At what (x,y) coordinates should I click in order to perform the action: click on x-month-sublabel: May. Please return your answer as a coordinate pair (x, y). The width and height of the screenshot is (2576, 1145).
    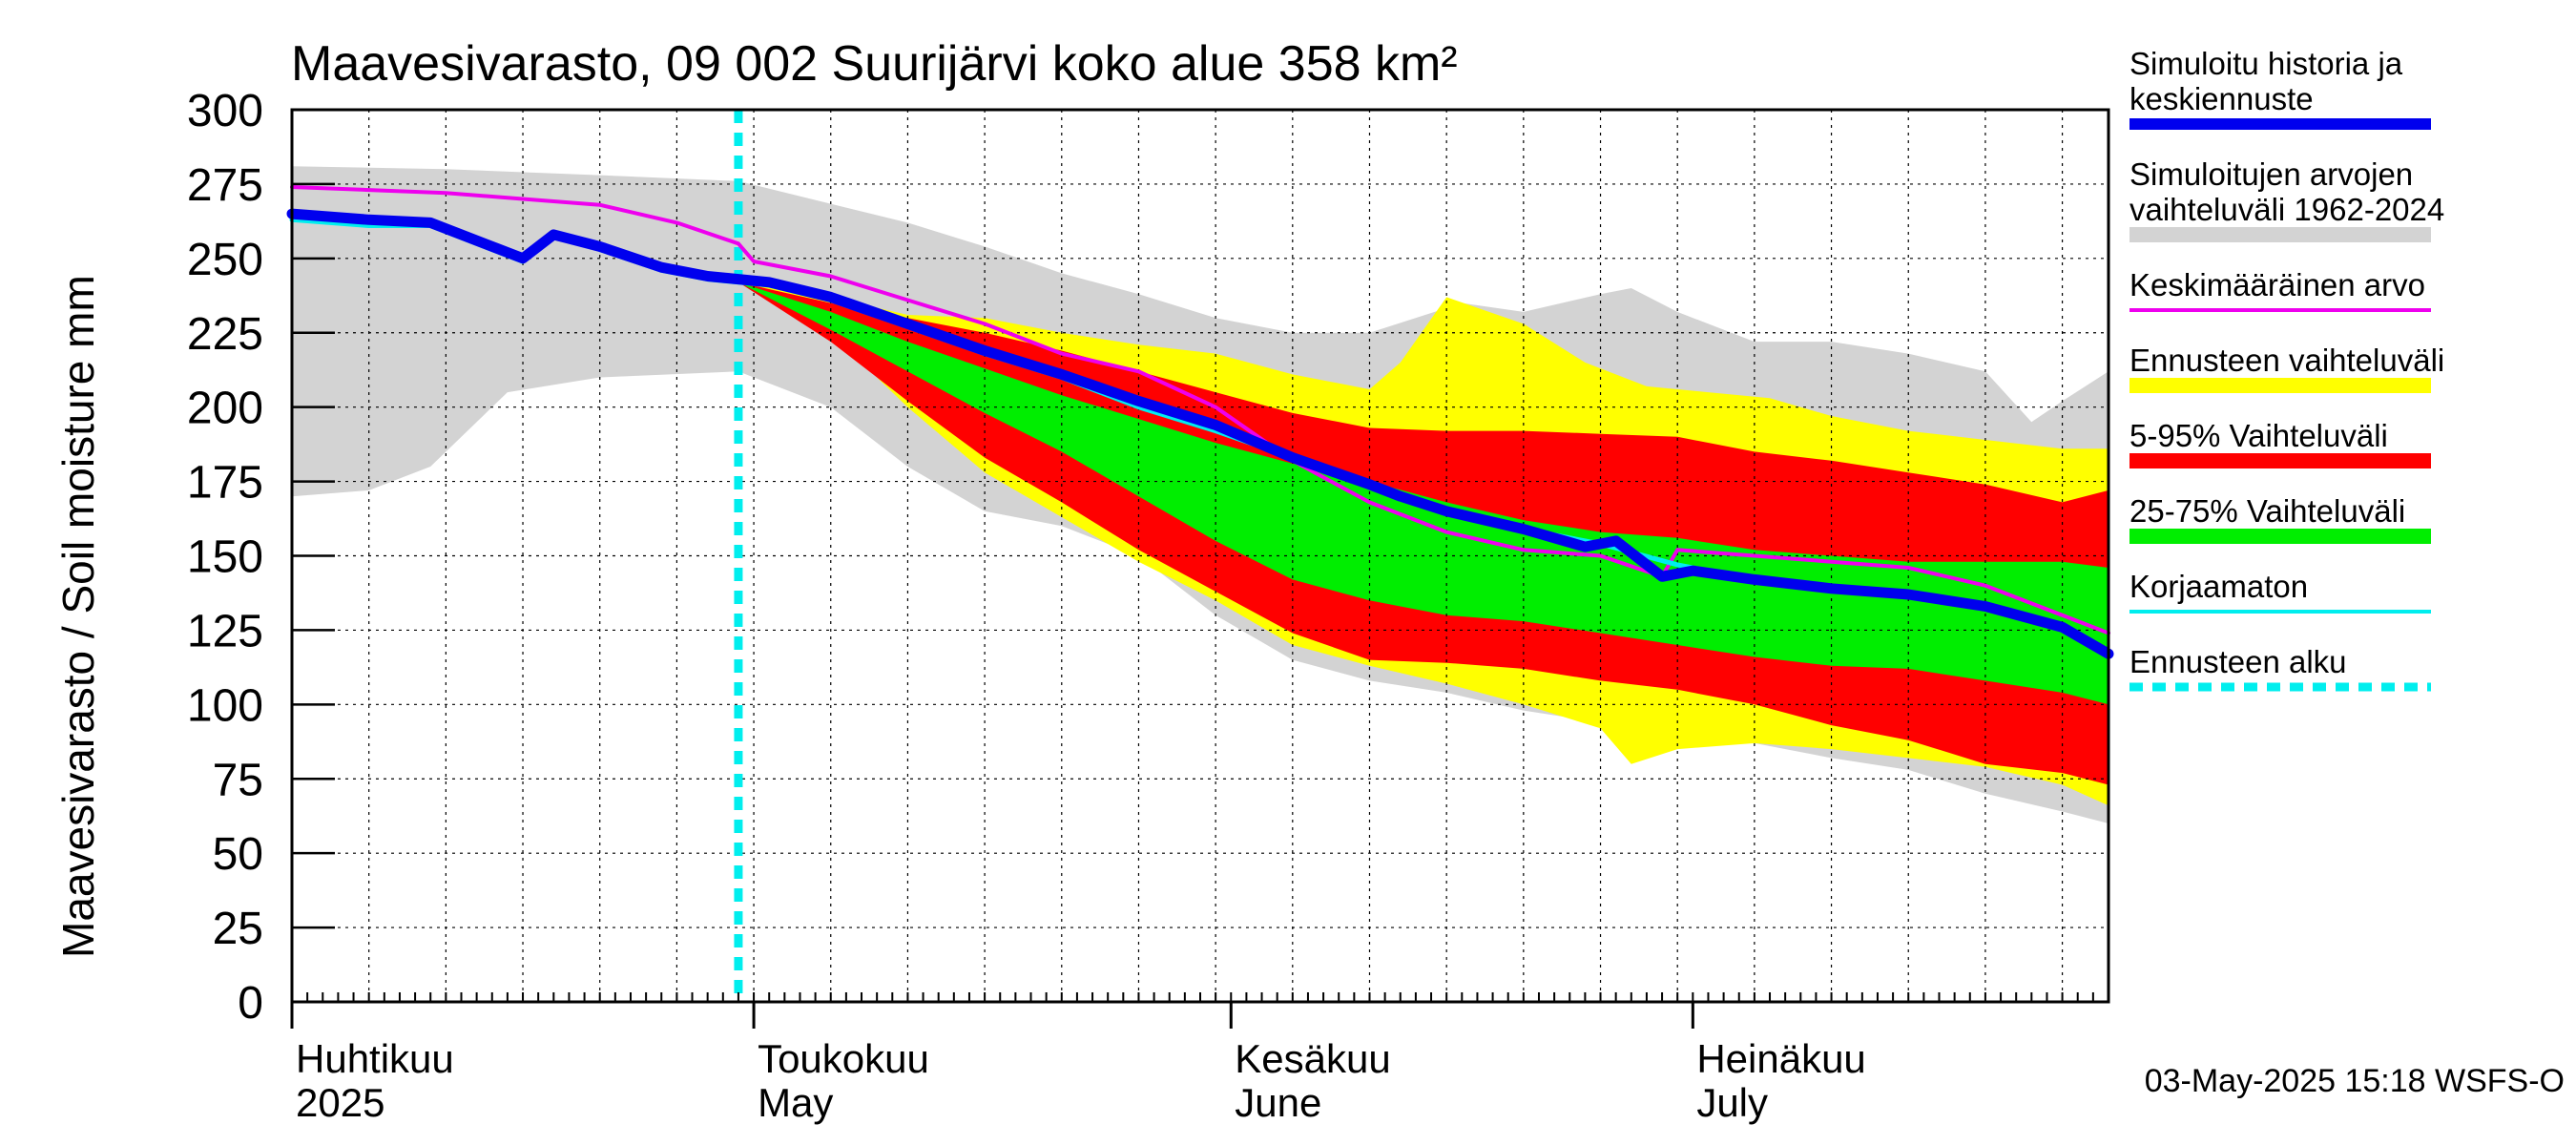
    Looking at the image, I should click on (795, 1103).